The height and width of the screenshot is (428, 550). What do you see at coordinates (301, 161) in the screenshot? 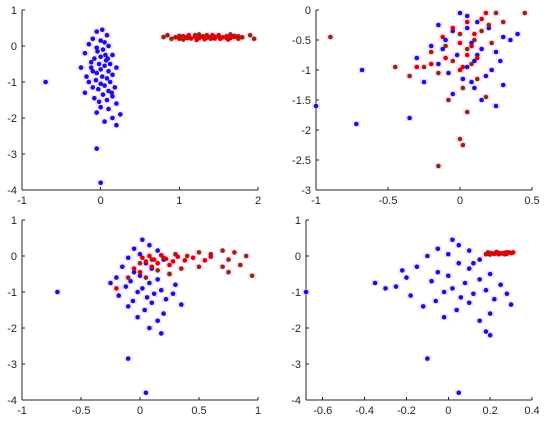
I see `y-tick-label: -2.5` at bounding box center [301, 161].